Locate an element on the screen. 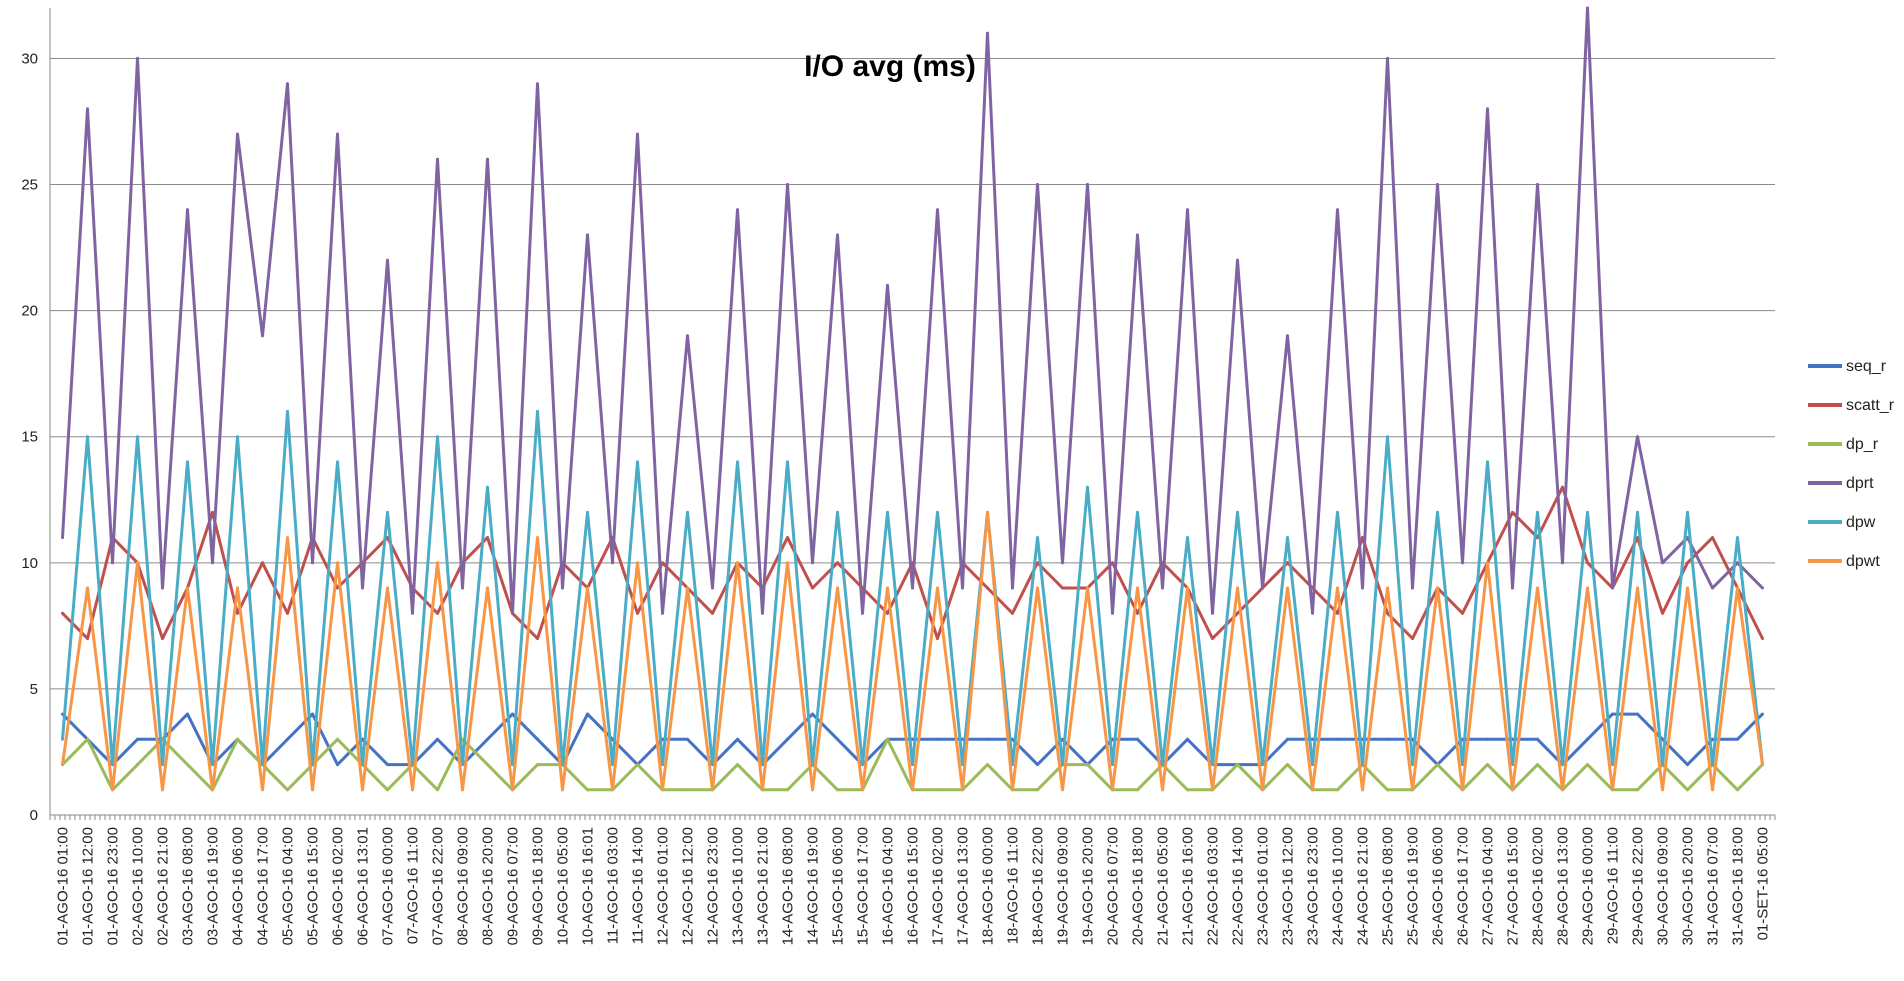  x-tick-label: 29-AGO-16 11:00 is located at coordinates (1613, 885).